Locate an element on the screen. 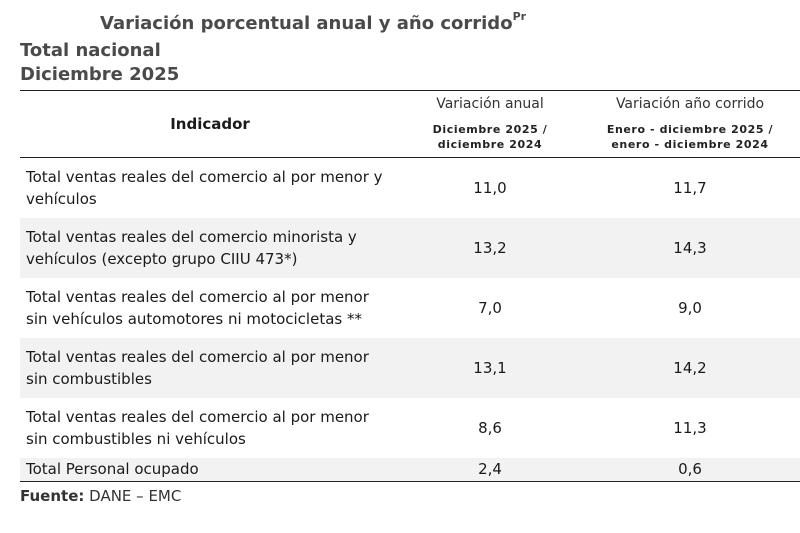 The image size is (800, 533). ytd-value: 14,3 is located at coordinates (690, 247).